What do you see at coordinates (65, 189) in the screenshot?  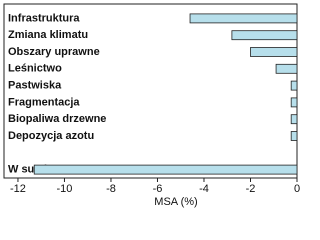 I see `x-tick-label: -10` at bounding box center [65, 189].